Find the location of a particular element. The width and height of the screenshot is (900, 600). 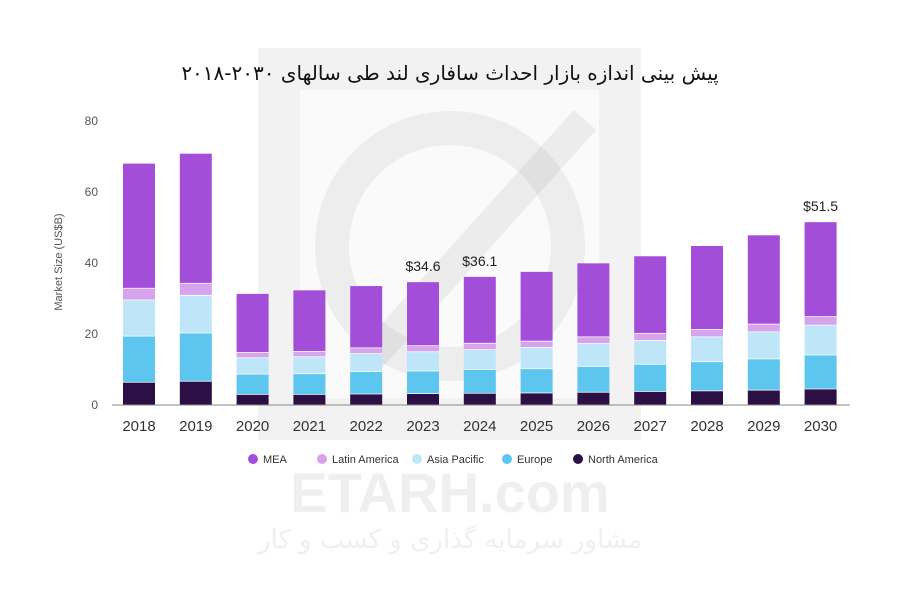

x-tick-label: 2023 is located at coordinates (422, 426).